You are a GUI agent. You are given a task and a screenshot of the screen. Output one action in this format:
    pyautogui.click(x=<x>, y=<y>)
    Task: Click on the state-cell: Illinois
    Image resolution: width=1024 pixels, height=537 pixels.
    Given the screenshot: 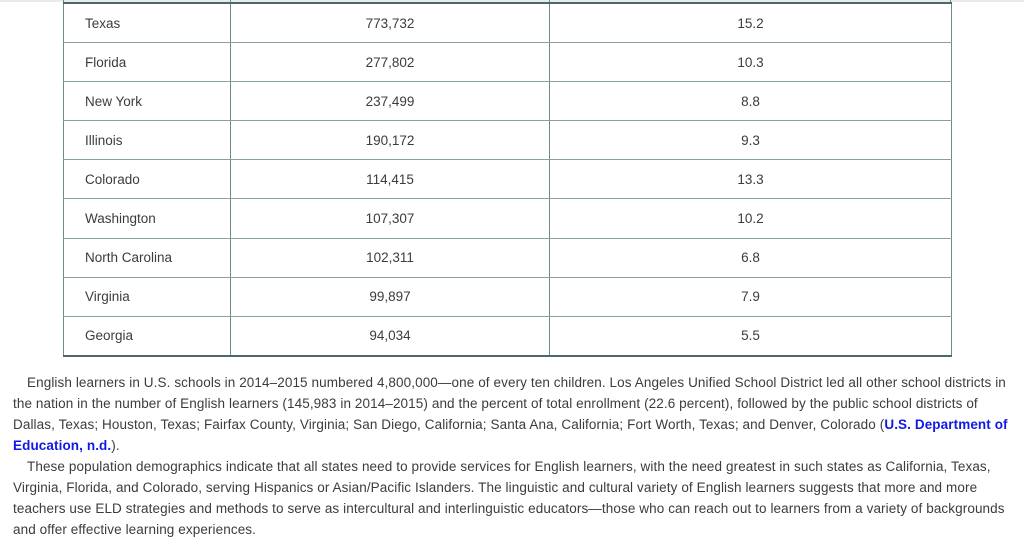 What is the action you would take?
    pyautogui.click(x=147, y=140)
    